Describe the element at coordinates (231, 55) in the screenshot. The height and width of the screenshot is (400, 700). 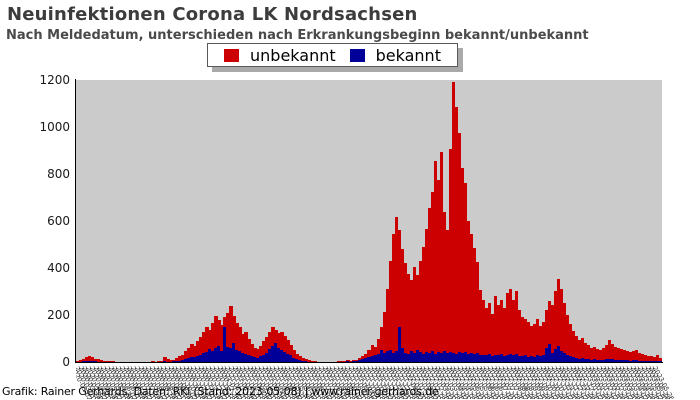
I see `red-square-icon` at that location.